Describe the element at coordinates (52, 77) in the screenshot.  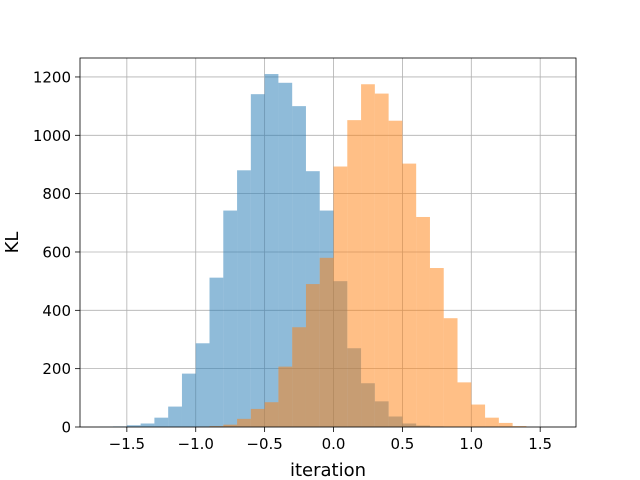
I see `y-tick-label: 1200` at that location.